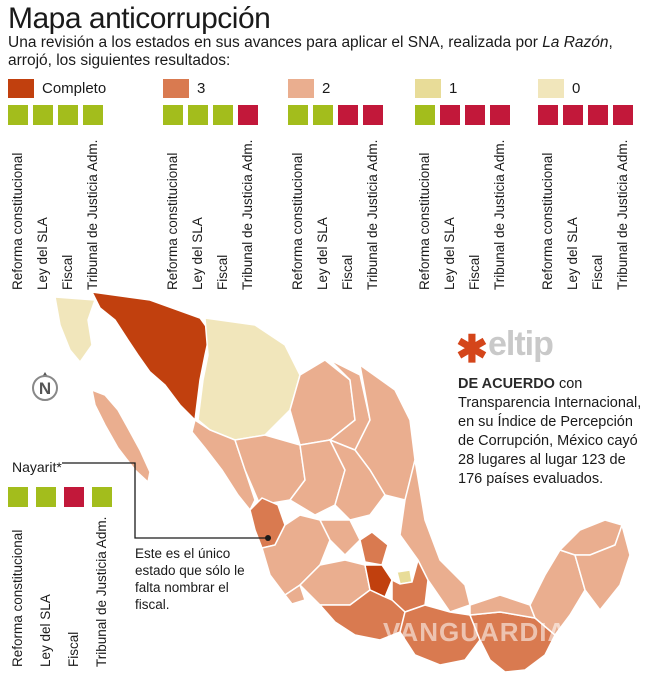  Describe the element at coordinates (472, 350) in the screenshot. I see `tip-star-icon: ✱` at that location.